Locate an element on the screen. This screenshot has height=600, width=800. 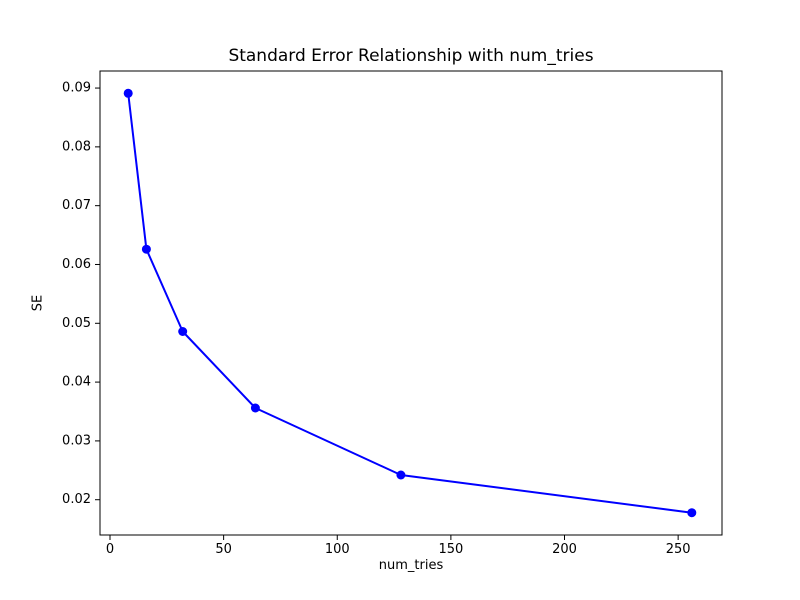
x-tick-label: 200 is located at coordinates (564, 549).